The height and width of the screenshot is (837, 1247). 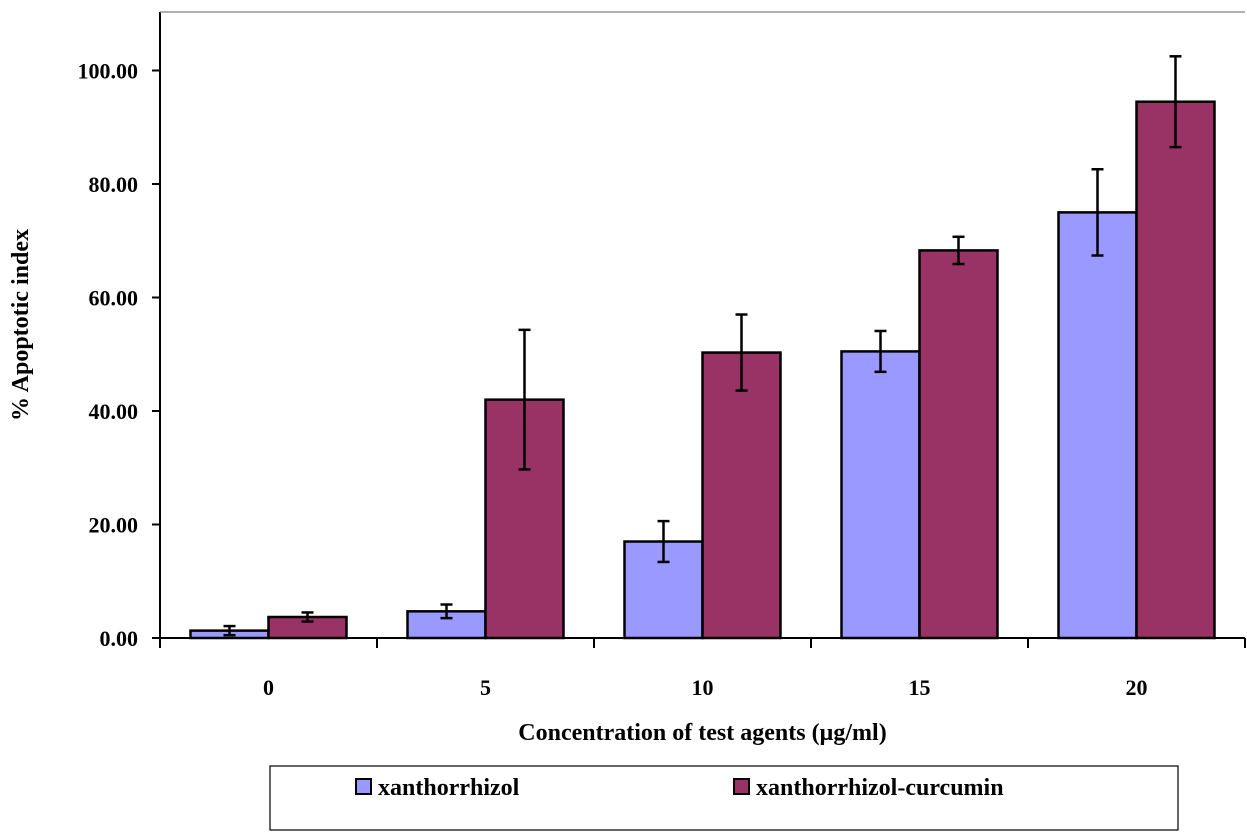 What do you see at coordinates (363, 786) in the screenshot?
I see `legend-swatch-xanthorrhizol` at bounding box center [363, 786].